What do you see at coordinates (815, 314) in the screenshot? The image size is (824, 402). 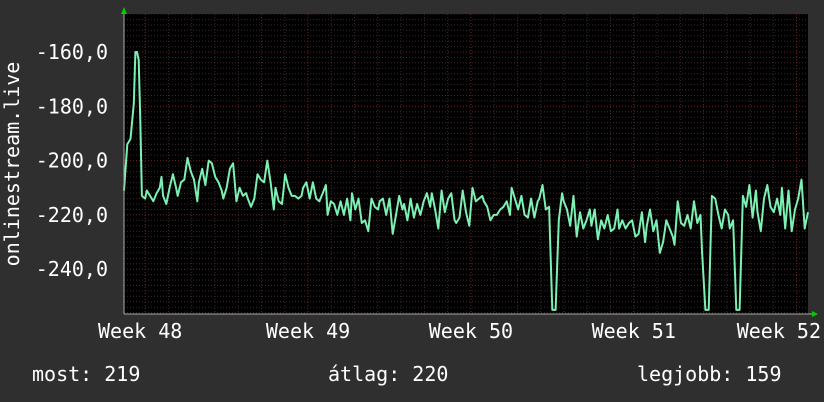 I see `x-axis-arrow` at bounding box center [815, 314].